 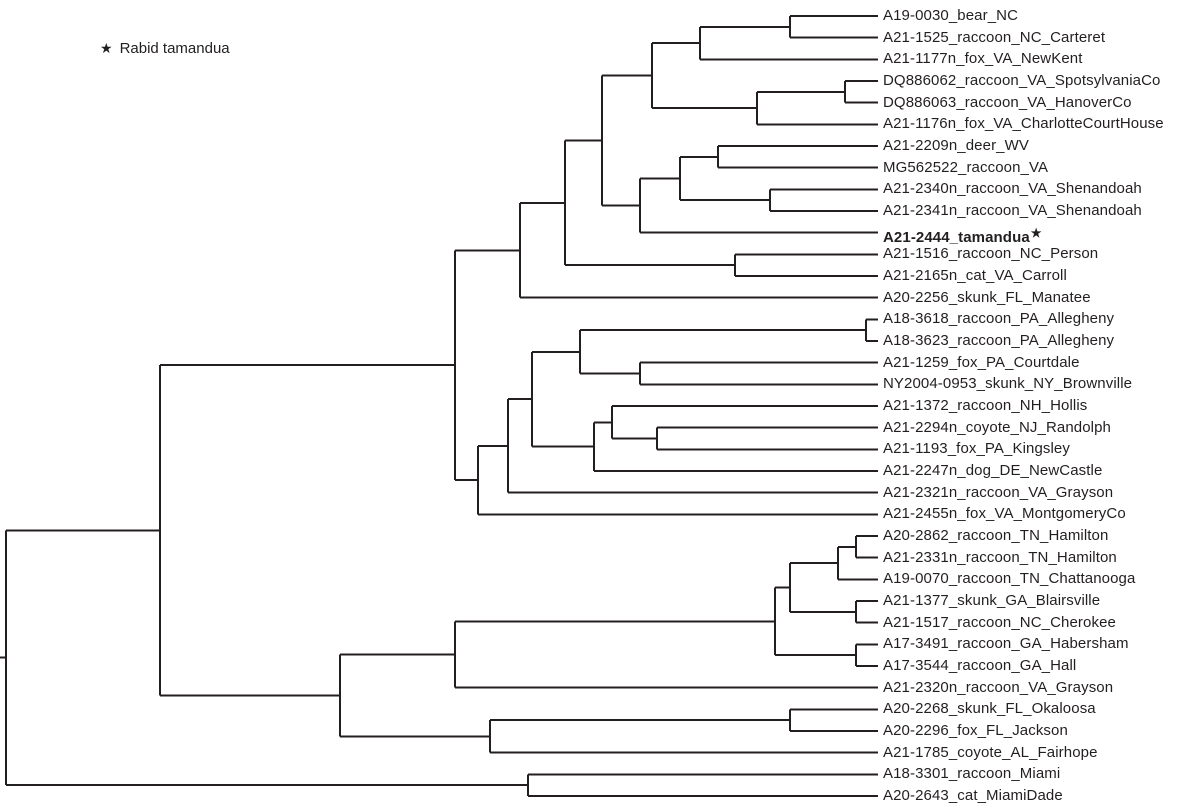 I want to click on taxon-label: A21-2165n_cat_VA_Carroll, so click(x=975, y=276).